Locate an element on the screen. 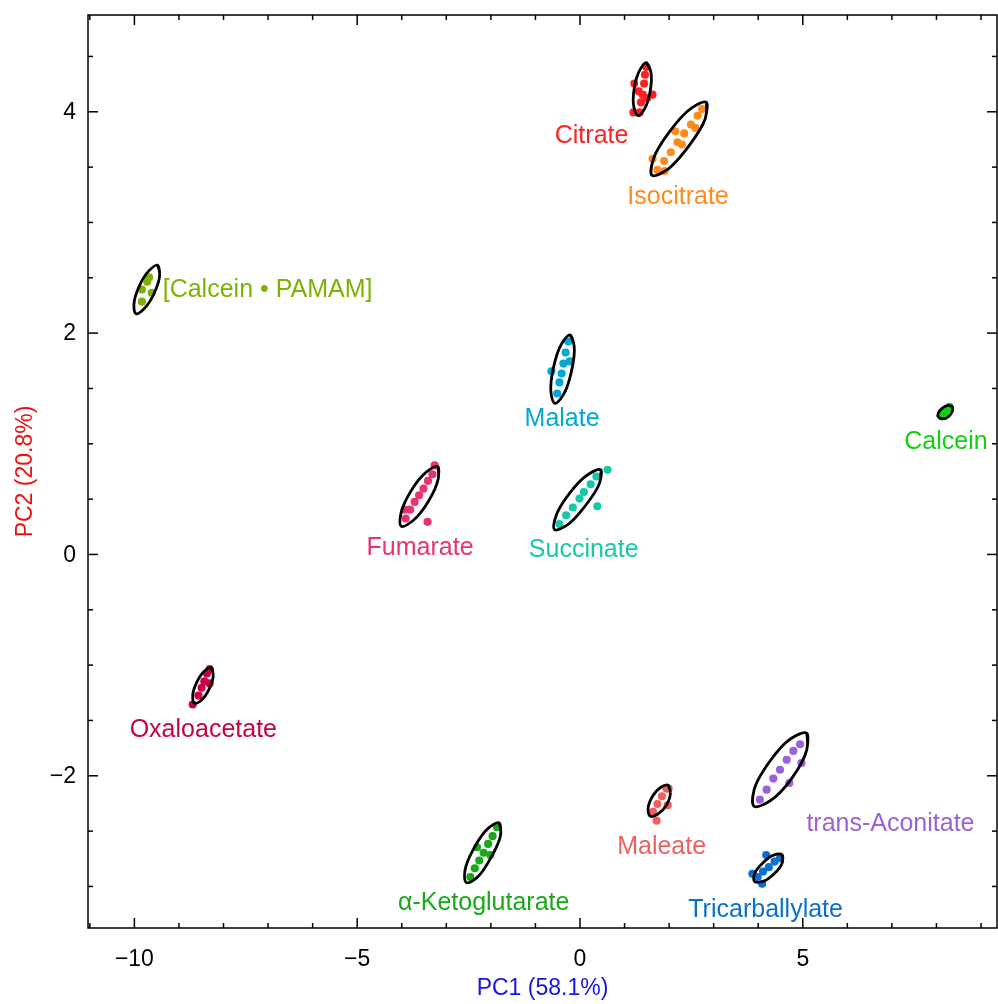 Image resolution: width=998 pixels, height=1004 pixels. y-tick-label: 2 is located at coordinates (69, 332).